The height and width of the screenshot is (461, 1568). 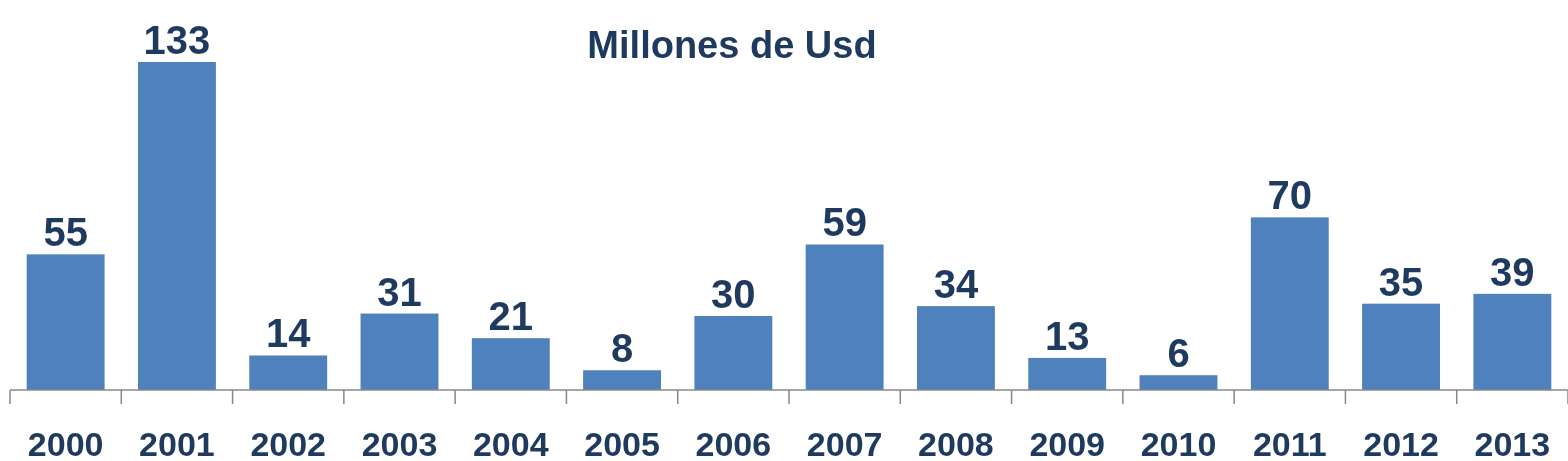 I want to click on data-label: 30, so click(x=733, y=294).